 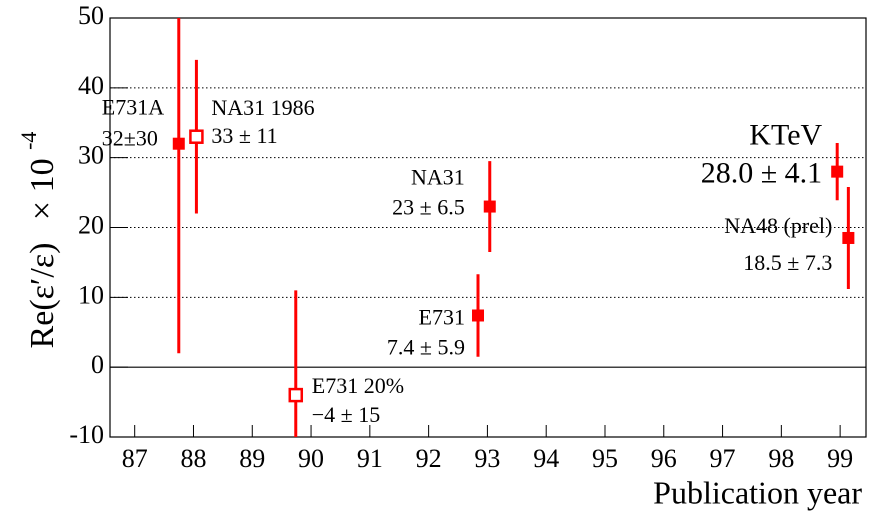 What do you see at coordinates (311, 458) in the screenshot?
I see `x-tick-label: 90` at bounding box center [311, 458].